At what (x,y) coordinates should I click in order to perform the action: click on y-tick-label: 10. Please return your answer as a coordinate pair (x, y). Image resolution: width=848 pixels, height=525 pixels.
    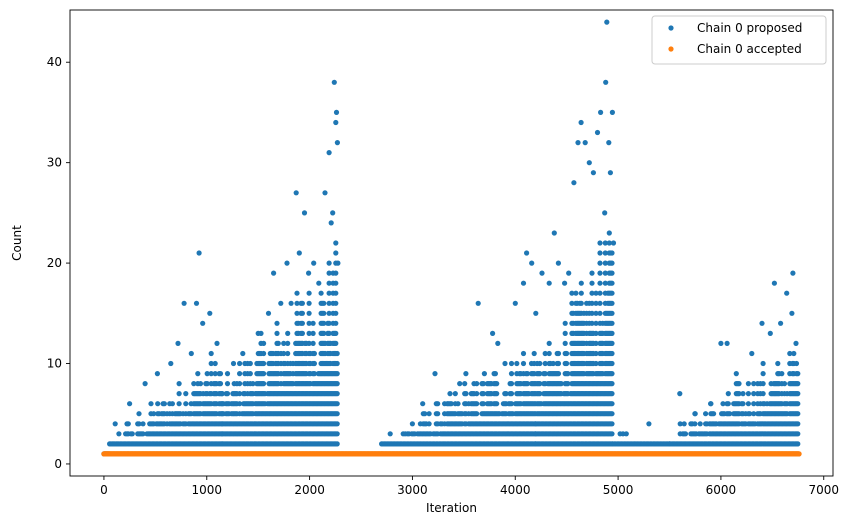
    Looking at the image, I should click on (54, 364).